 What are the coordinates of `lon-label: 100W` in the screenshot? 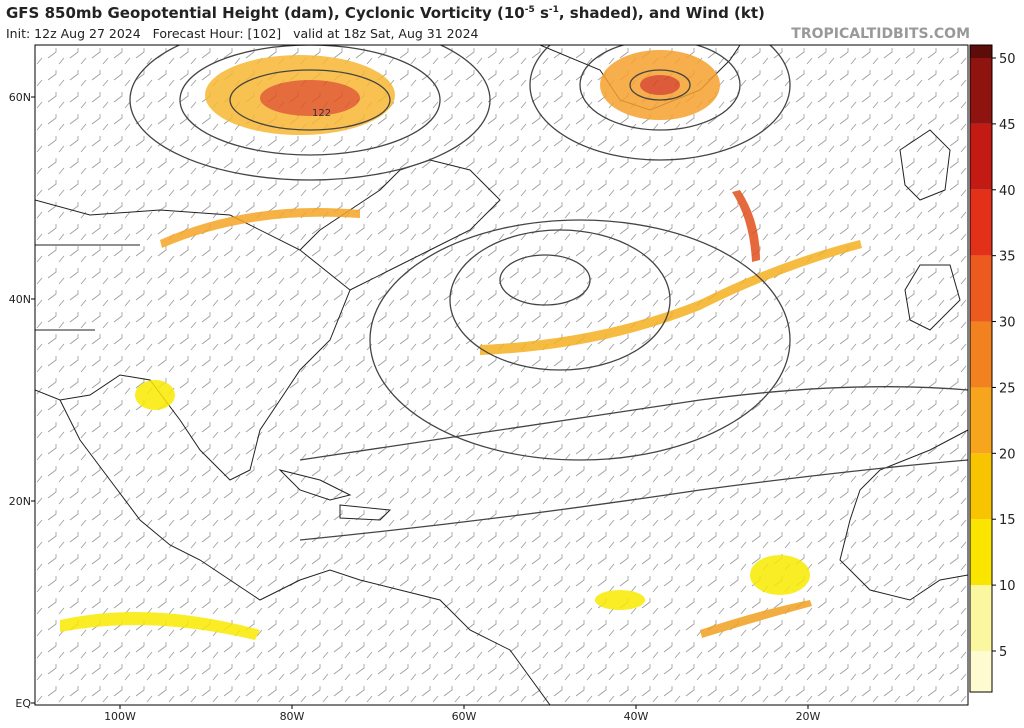 It's located at (120, 716).